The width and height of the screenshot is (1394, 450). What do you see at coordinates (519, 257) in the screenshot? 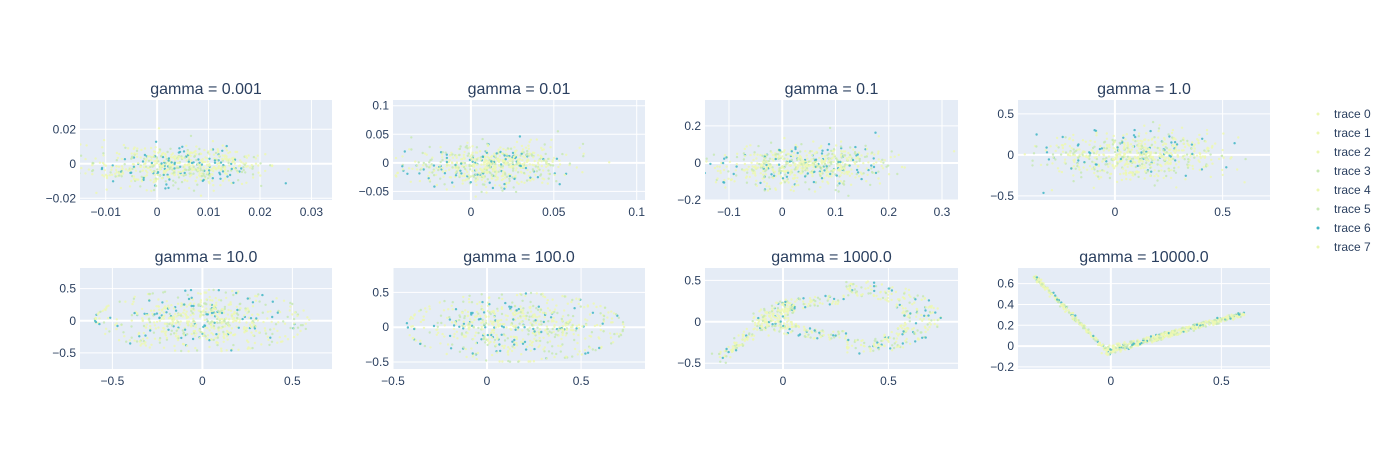
I see `subplot-title: gamma = 100.0` at bounding box center [519, 257].